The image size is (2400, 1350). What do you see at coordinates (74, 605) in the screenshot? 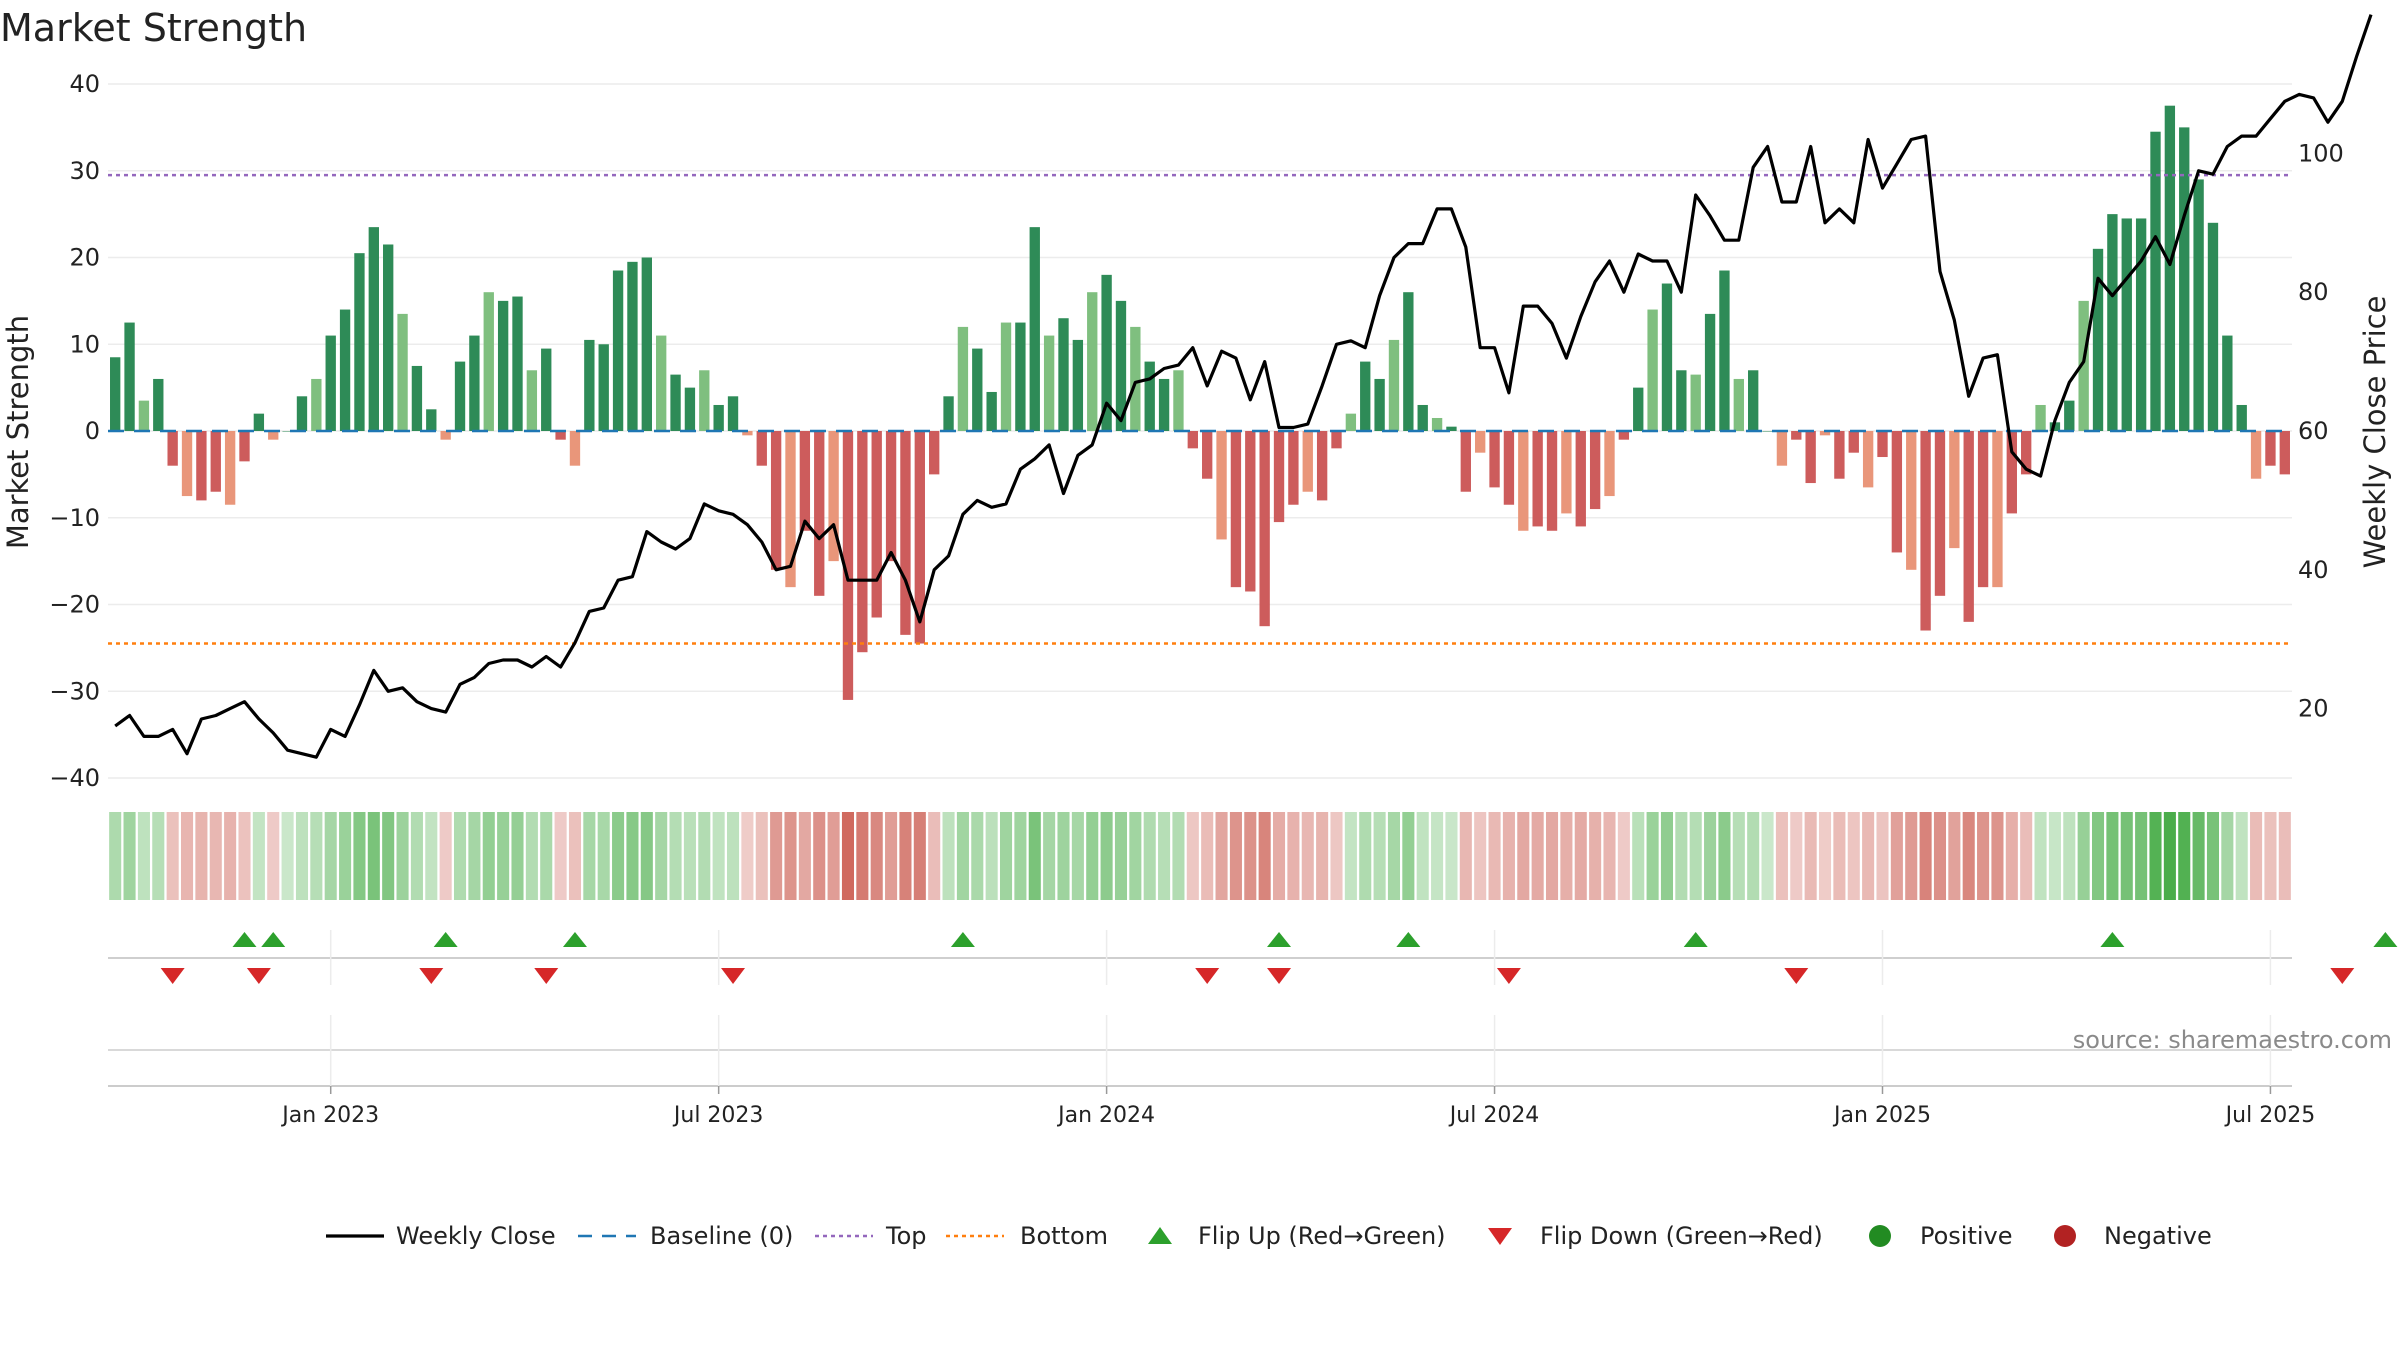
I see `y-tick-label: −20` at bounding box center [74, 605].